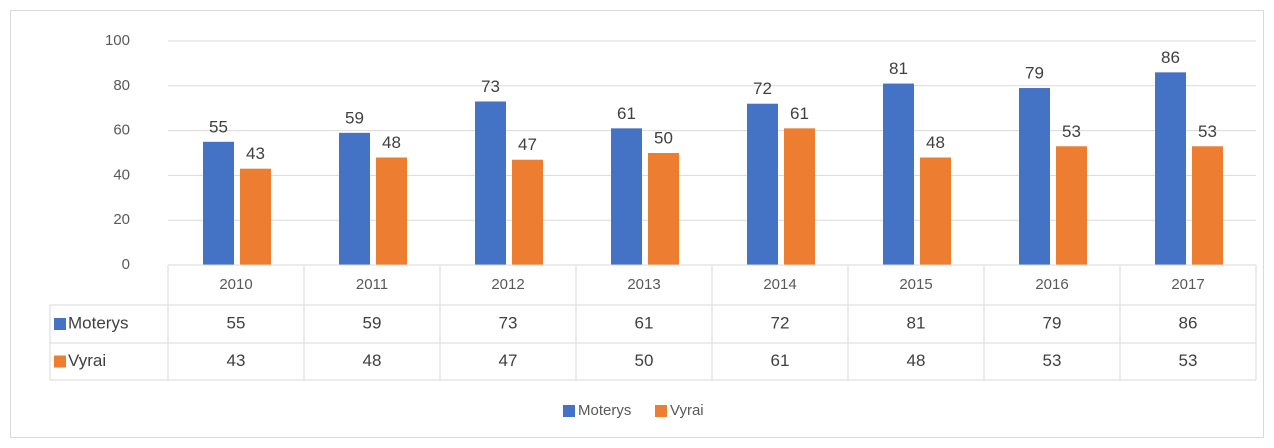 The width and height of the screenshot is (1274, 448). Describe the element at coordinates (121, 85) in the screenshot. I see `y-tick-label: 80` at that location.